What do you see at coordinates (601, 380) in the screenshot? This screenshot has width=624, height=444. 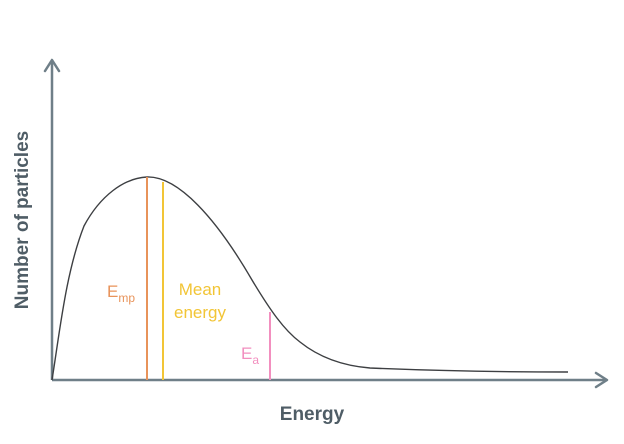 I see `x-axis-arrowhead` at bounding box center [601, 380].